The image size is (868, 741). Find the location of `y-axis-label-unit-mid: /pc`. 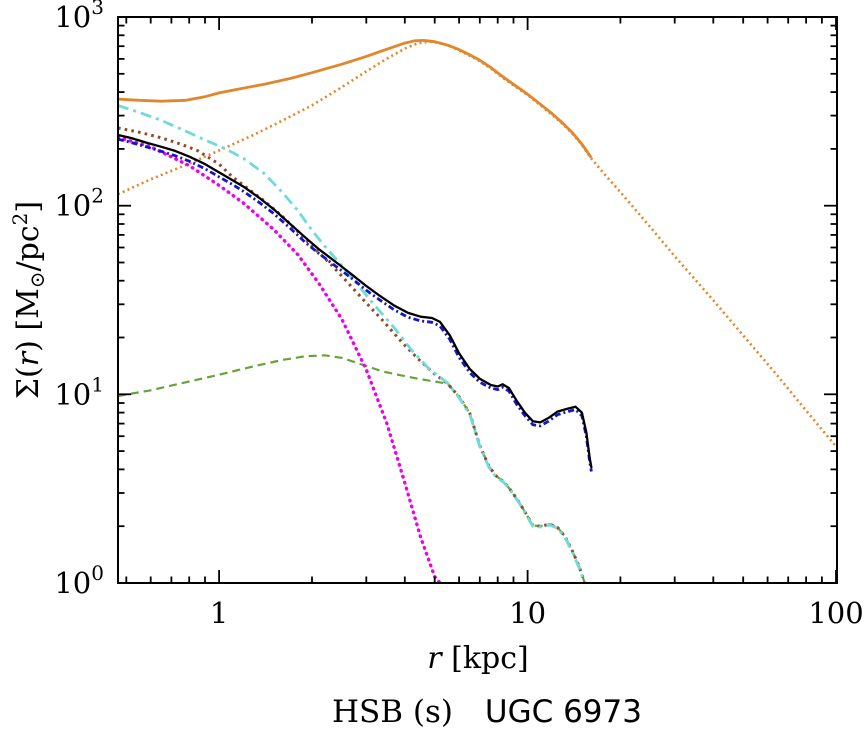

y-axis-label-unit-mid: /pc is located at coordinates (28, 248).